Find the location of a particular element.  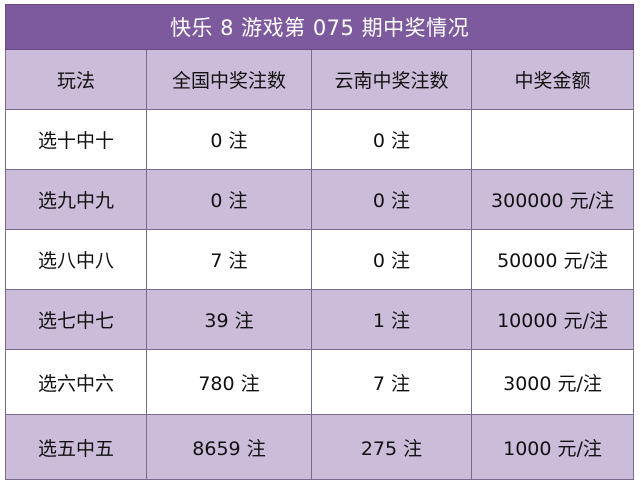

cell-yunnan: 275 注 is located at coordinates (391, 447).